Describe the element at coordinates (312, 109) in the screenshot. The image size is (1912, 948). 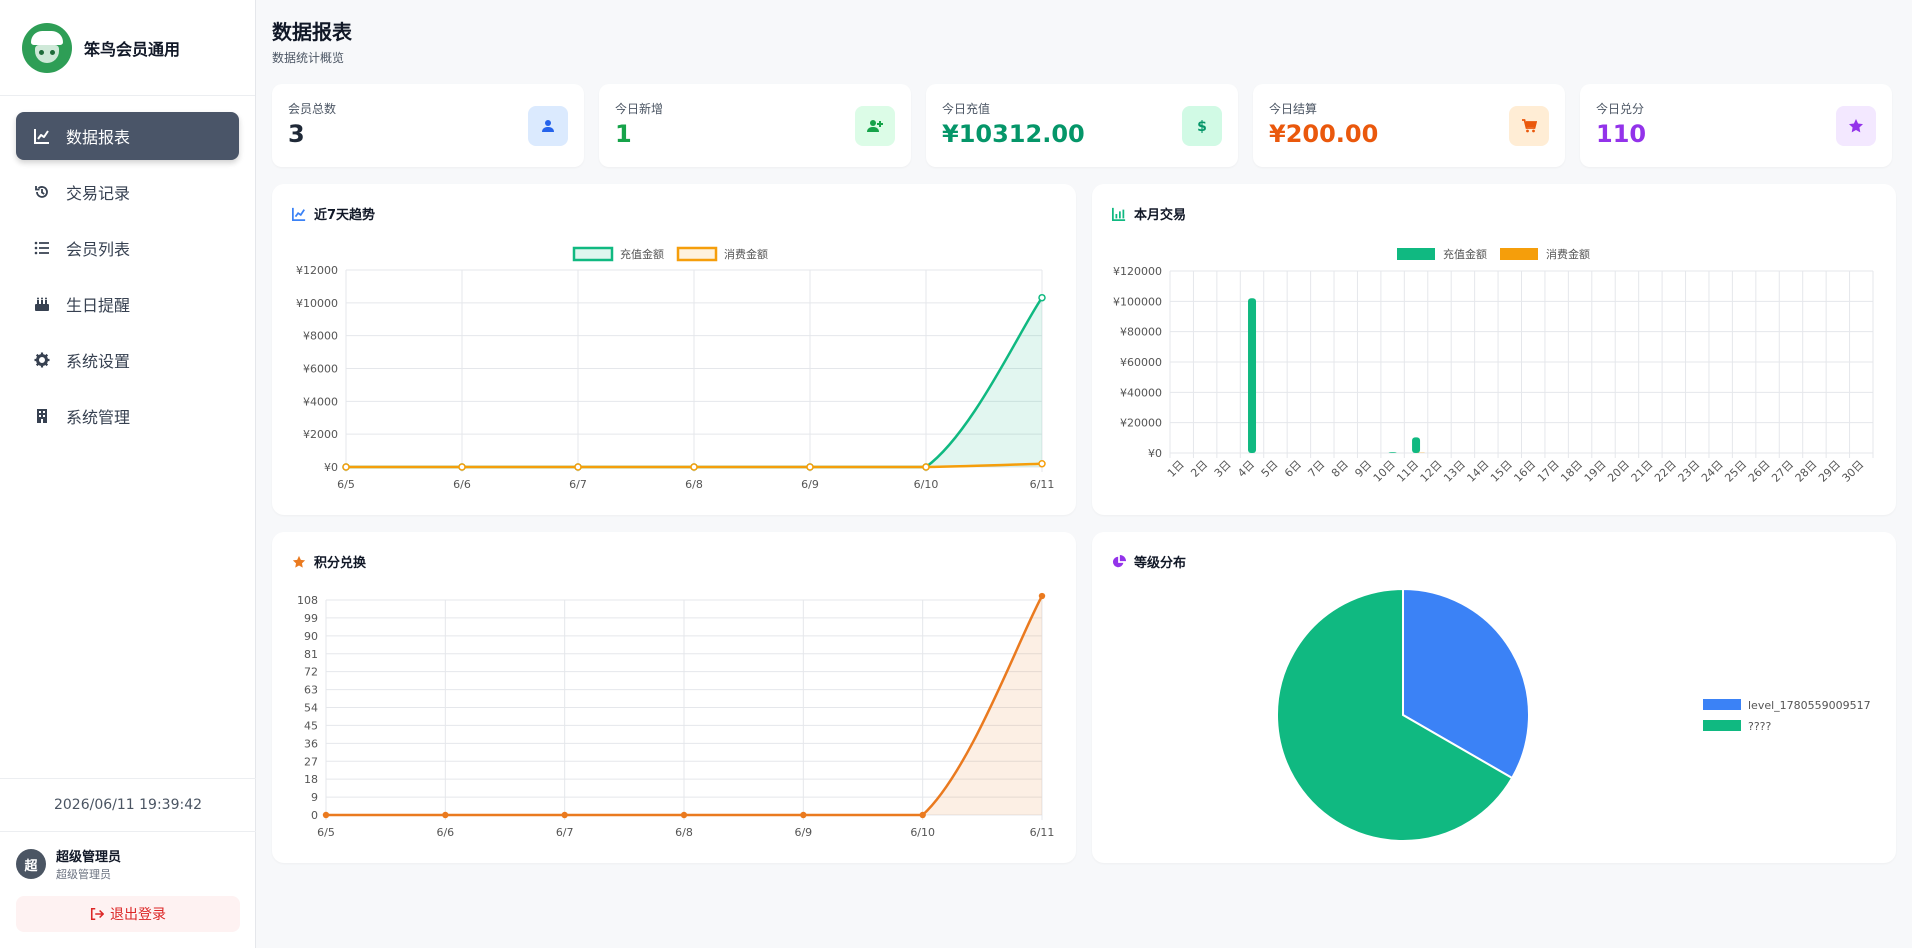
I see `stat-label: 会员总数` at that location.